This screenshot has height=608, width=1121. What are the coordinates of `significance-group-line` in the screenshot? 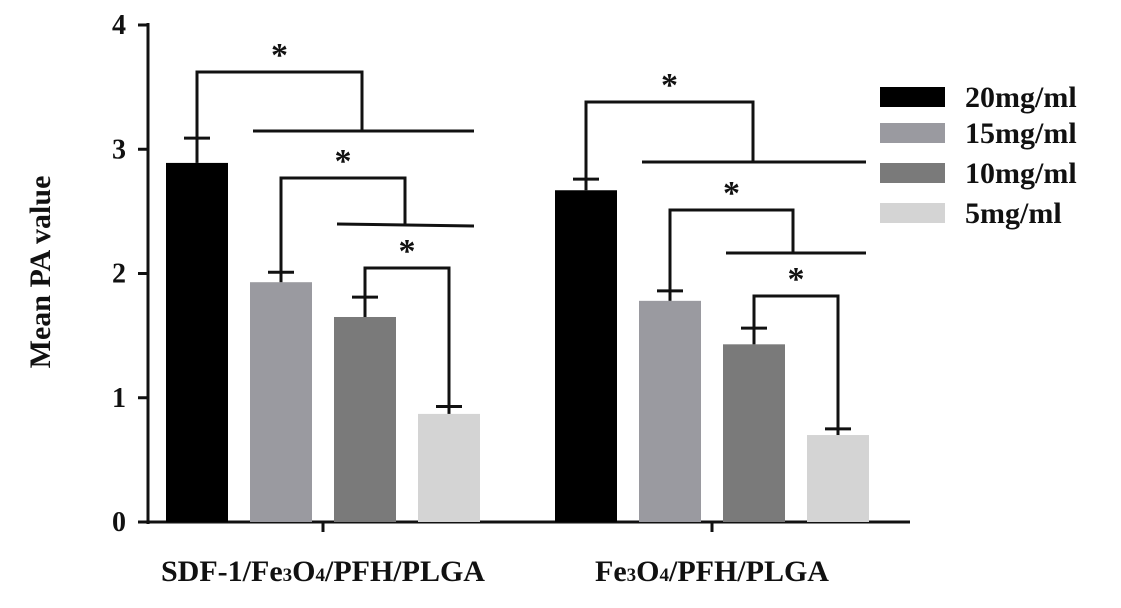 It's located at (405, 225).